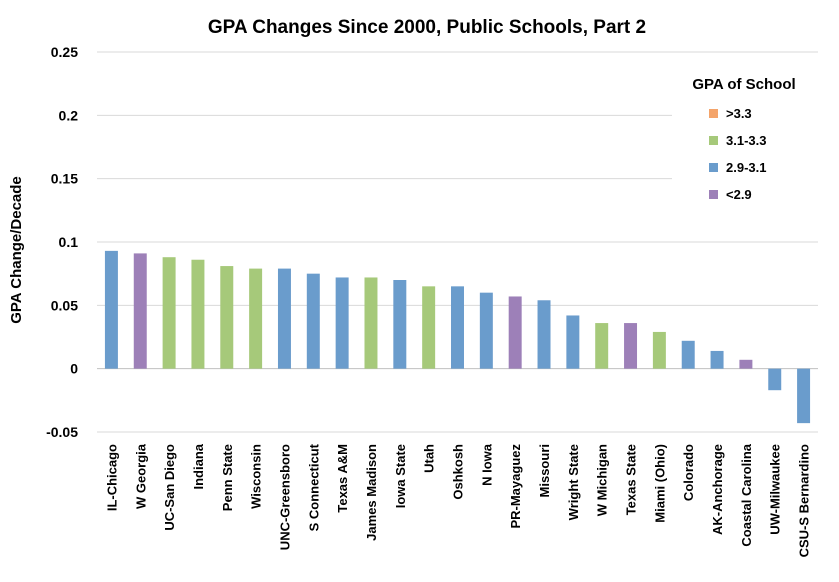 The height and width of the screenshot is (582, 839). I want to click on x-tick-label: Colorado, so click(688, 472).